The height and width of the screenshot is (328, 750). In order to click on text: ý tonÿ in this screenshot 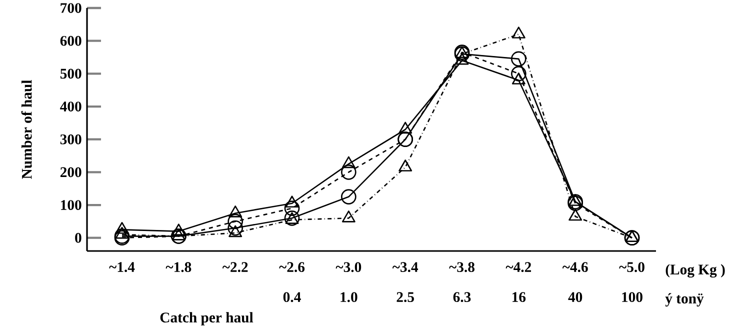, I will do `click(684, 299)`.